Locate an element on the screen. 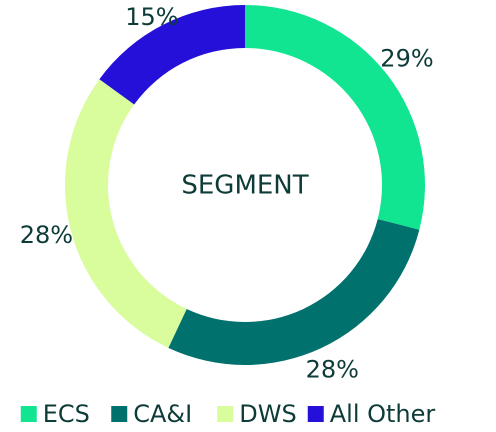  value-label: 15% is located at coordinates (151, 17).